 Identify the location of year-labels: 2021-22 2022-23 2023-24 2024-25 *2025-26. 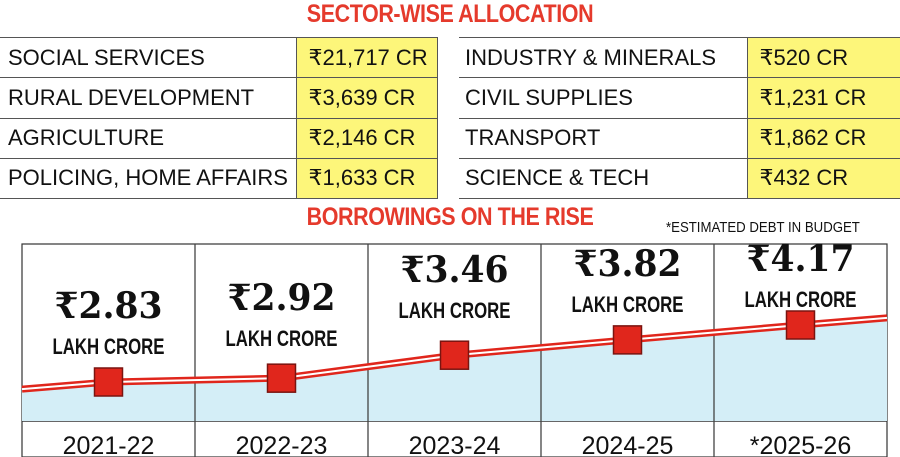
(457, 444).